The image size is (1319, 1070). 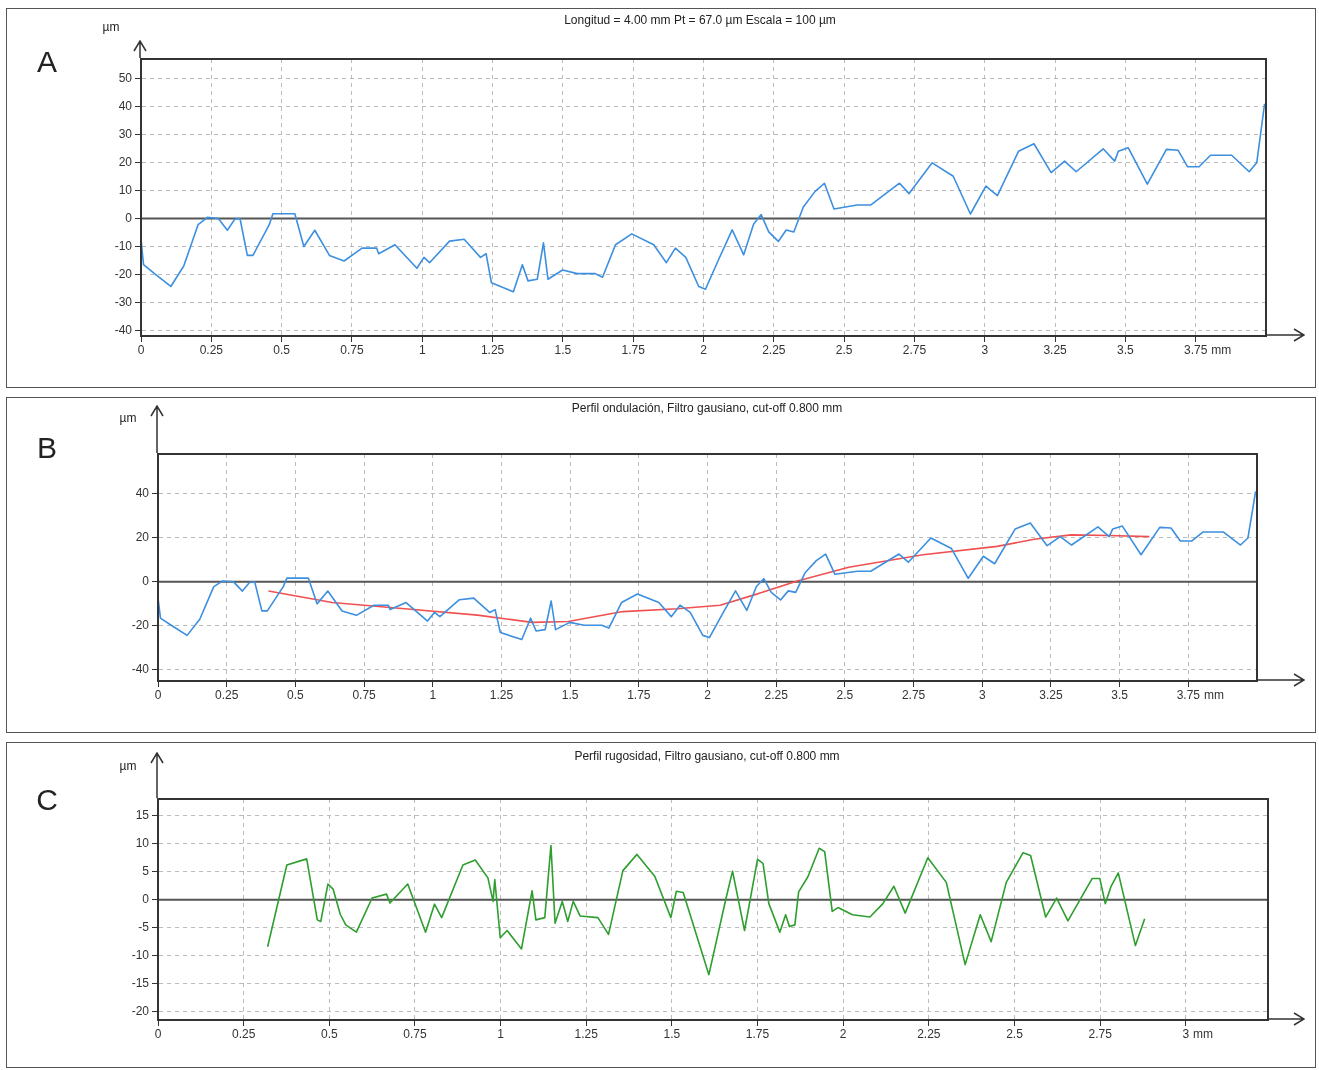 What do you see at coordinates (47, 800) in the screenshot?
I see `text: C` at bounding box center [47, 800].